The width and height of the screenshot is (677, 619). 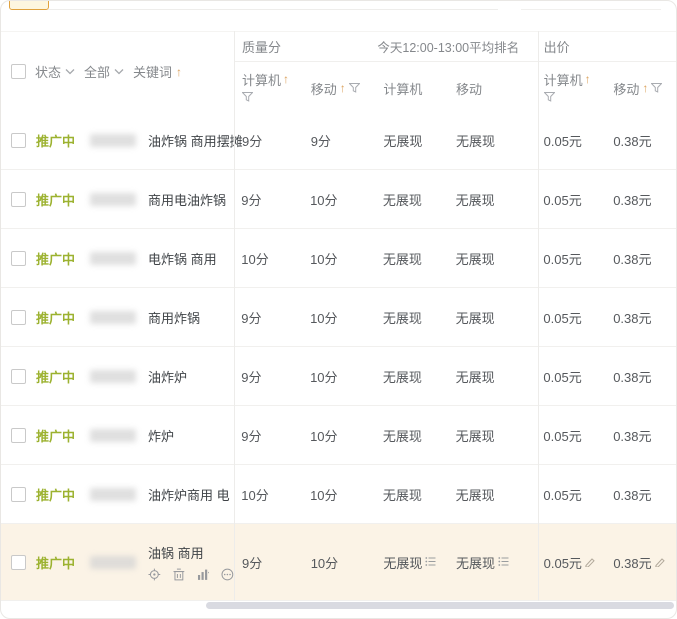 What do you see at coordinates (104, 71) in the screenshot?
I see `all-filter-dropdown: 全部` at bounding box center [104, 71].